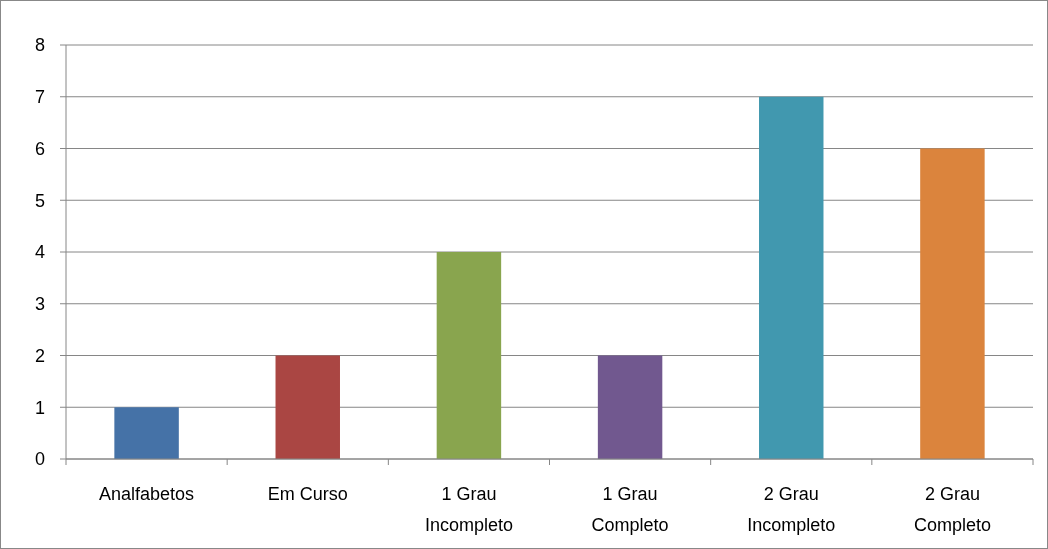 The height and width of the screenshot is (549, 1048). Describe the element at coordinates (40, 355) in the screenshot. I see `y-tick-label: 2` at that location.